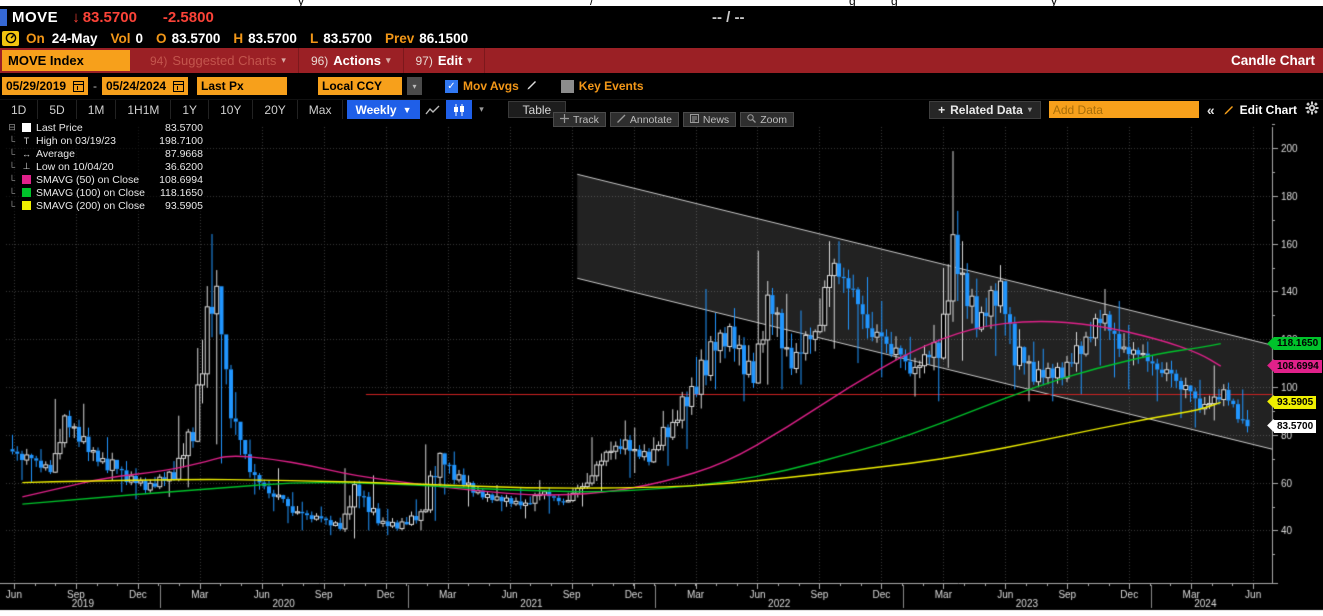 Image resolution: width=1323 pixels, height=616 pixels. I want to click on mov-avgs-label: Mov Avgs, so click(491, 86).